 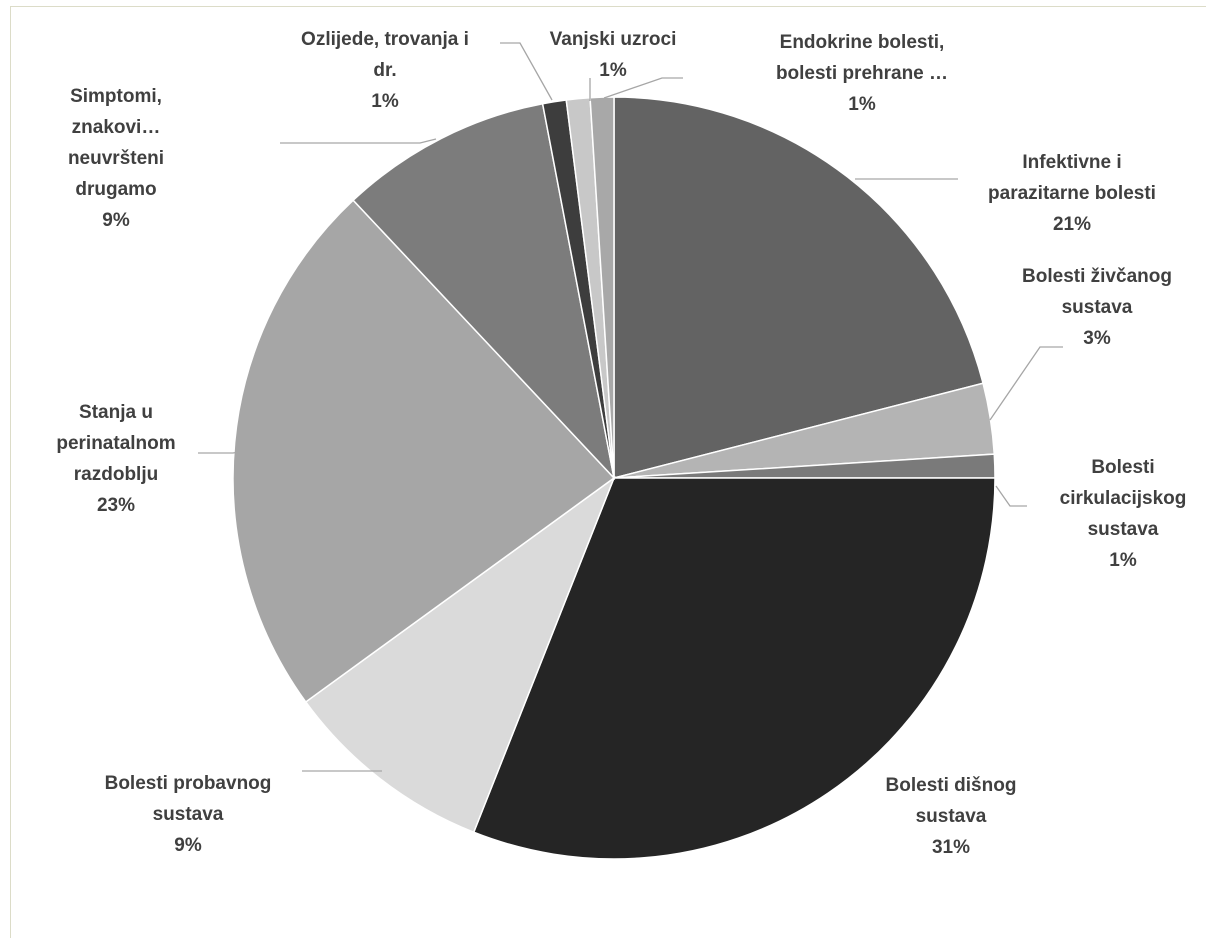 I want to click on slice-label-5: Bolesti probavnog sustava 9%, so click(x=188, y=814).